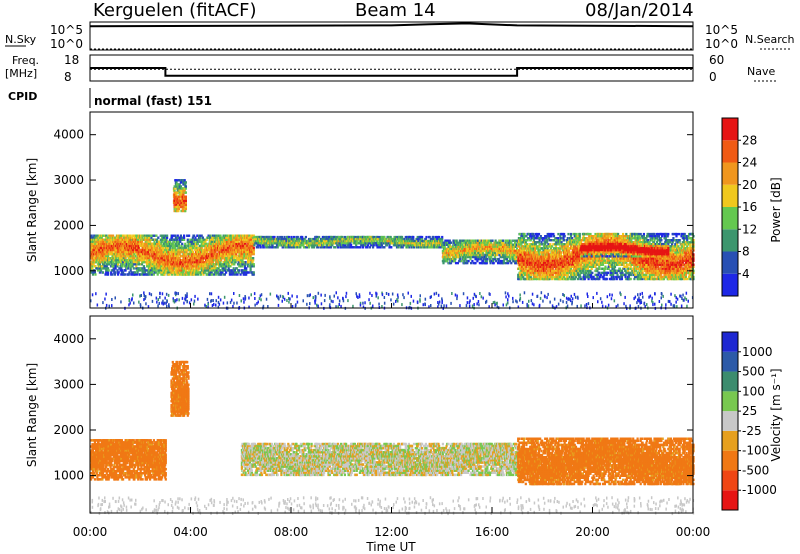 Image resolution: width=800 pixels, height=554 pixels. Describe the element at coordinates (391, 25) in the screenshot. I see `nsky-line` at that location.